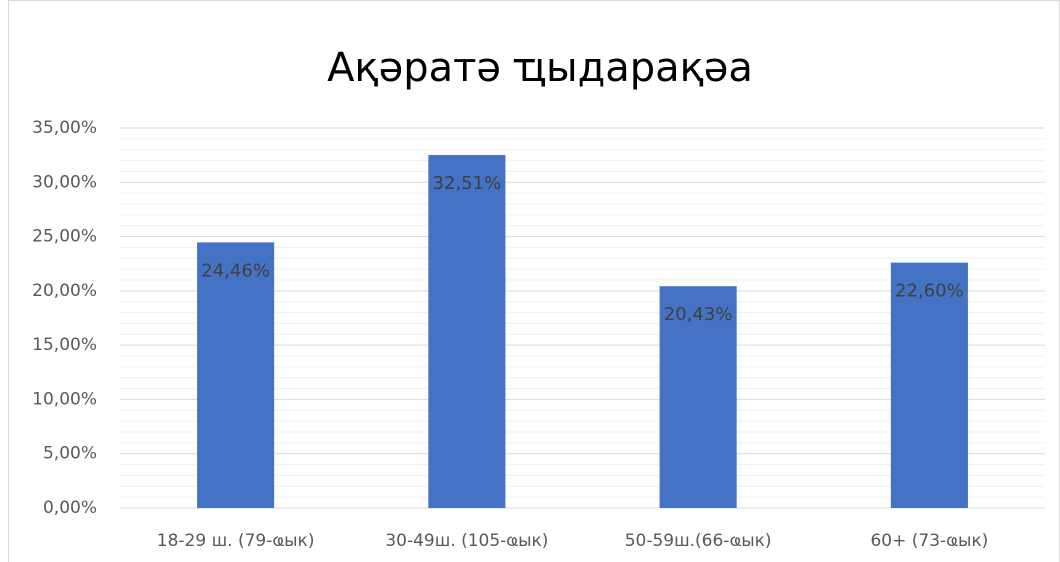 The height and width of the screenshot is (562, 1060). I want to click on x-tick-label: 60+ (73-ҩык), so click(929, 541).